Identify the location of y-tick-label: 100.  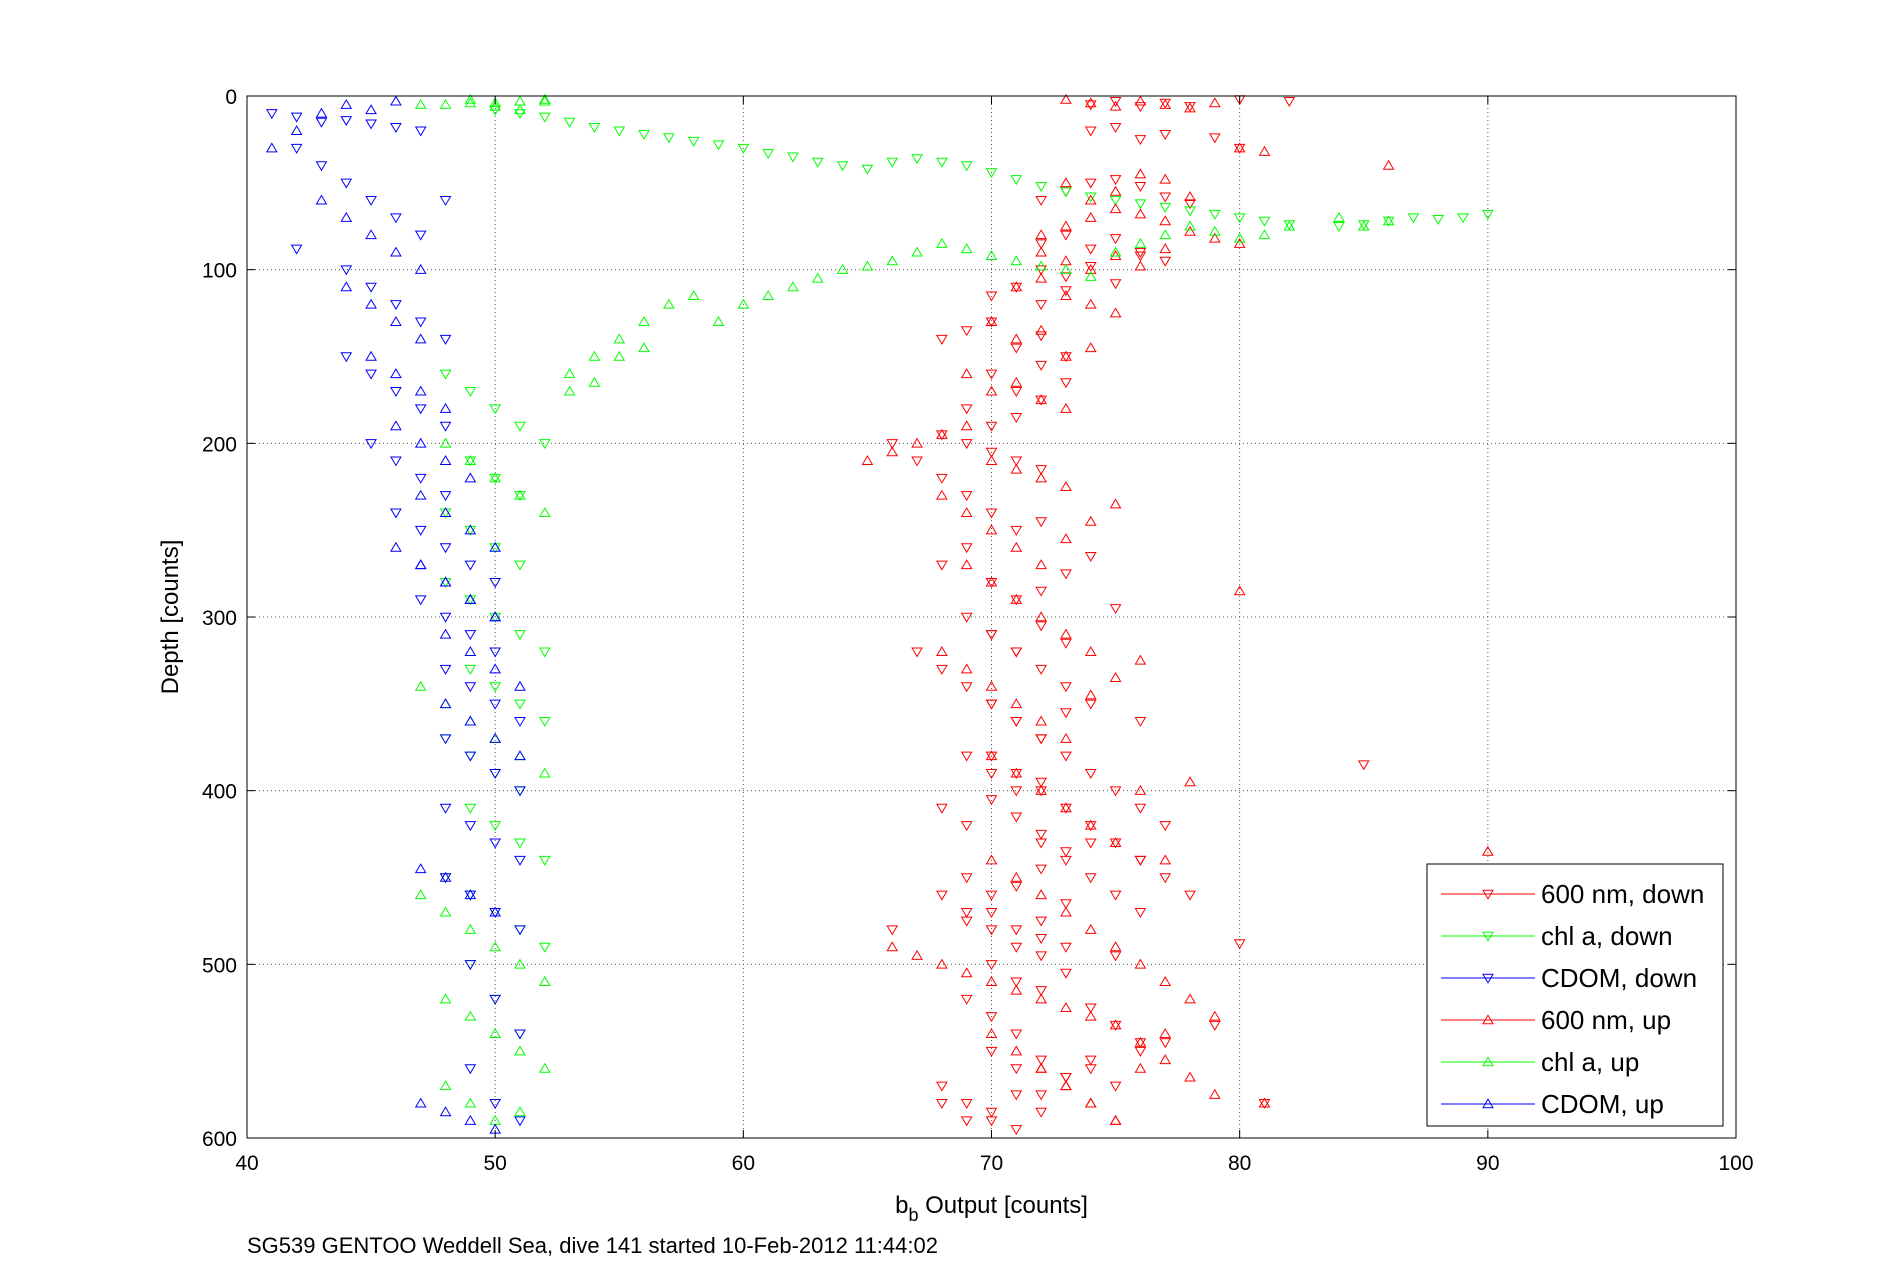
(219, 271).